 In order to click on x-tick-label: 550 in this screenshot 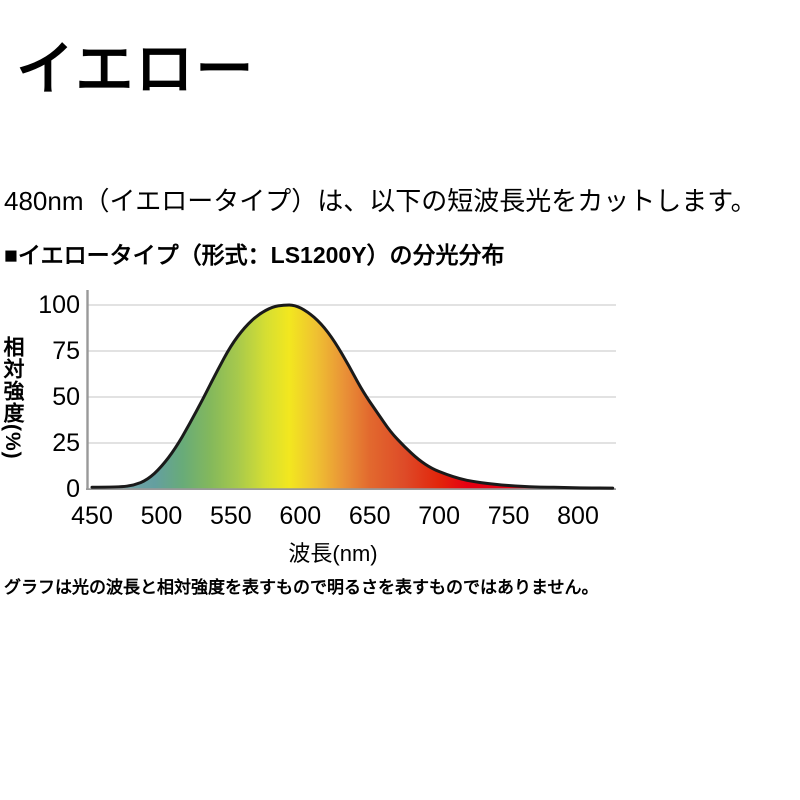, I will do `click(230, 516)`.